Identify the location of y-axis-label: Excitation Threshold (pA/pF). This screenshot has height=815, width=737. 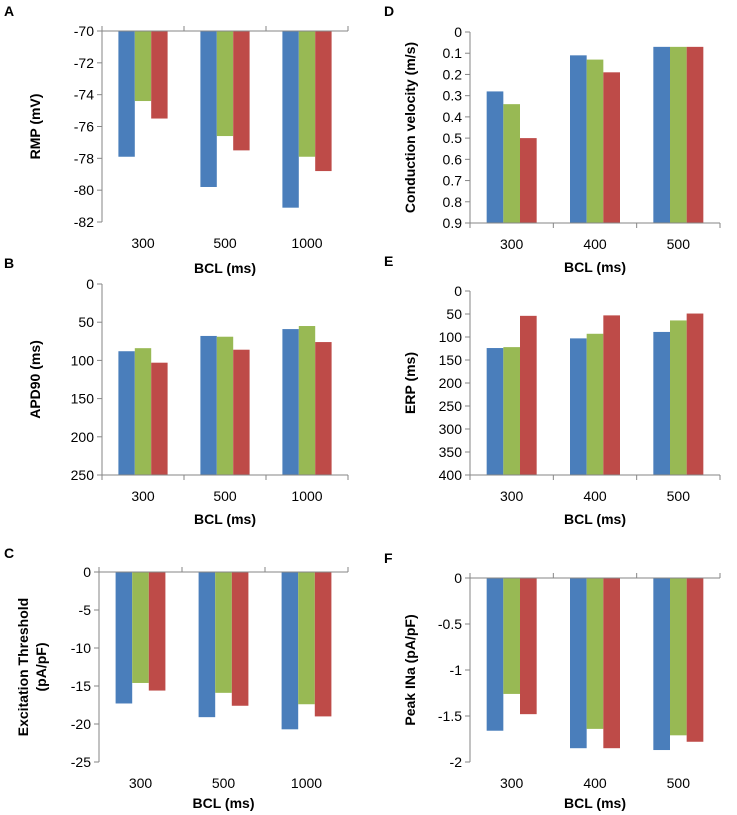
(32, 667).